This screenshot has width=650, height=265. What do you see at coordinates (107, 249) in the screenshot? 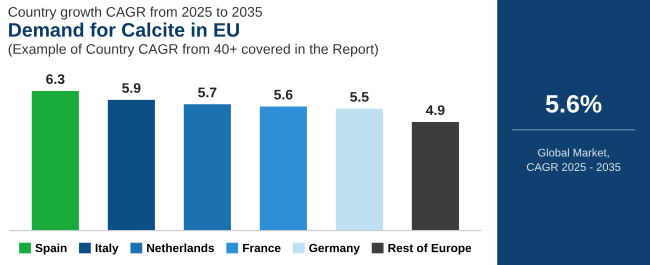
I see `legend-label: Italy` at bounding box center [107, 249].